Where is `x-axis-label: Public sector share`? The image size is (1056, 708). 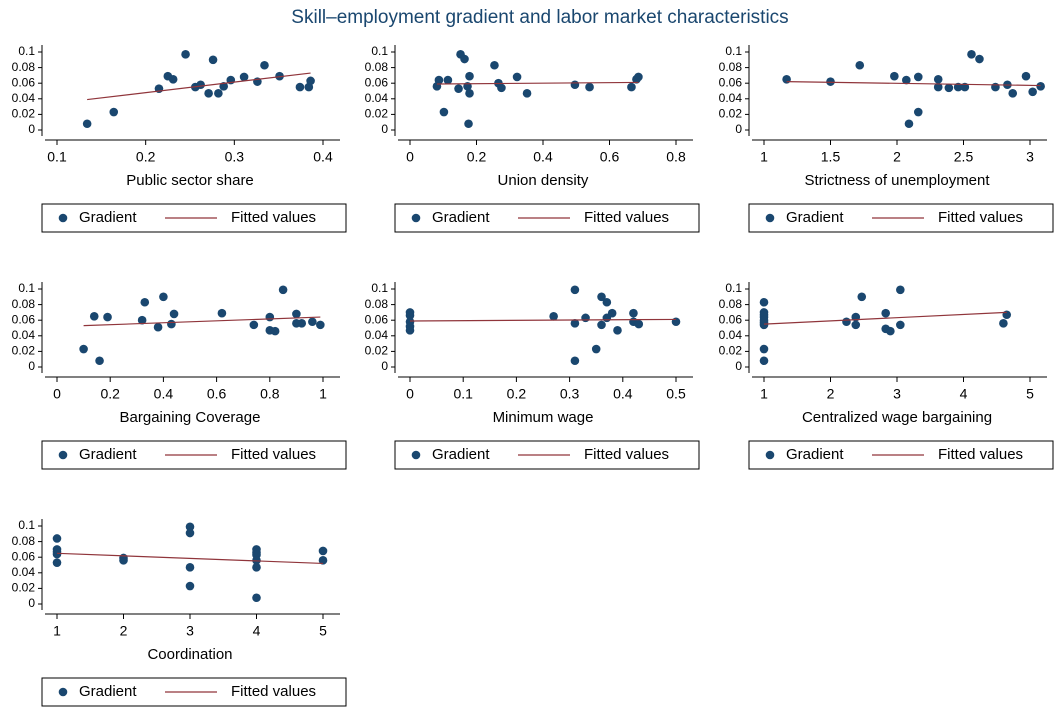 x-axis-label: Public sector share is located at coordinates (190, 180).